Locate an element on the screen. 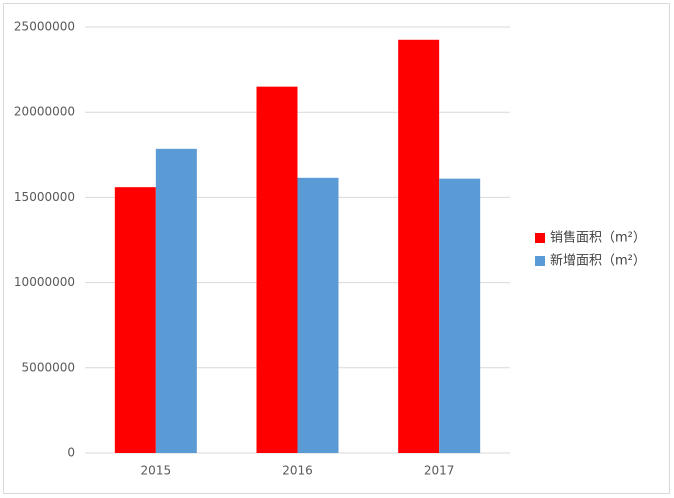 This screenshot has height=498, width=674. y-tick-label: 15000000 is located at coordinates (44, 197).